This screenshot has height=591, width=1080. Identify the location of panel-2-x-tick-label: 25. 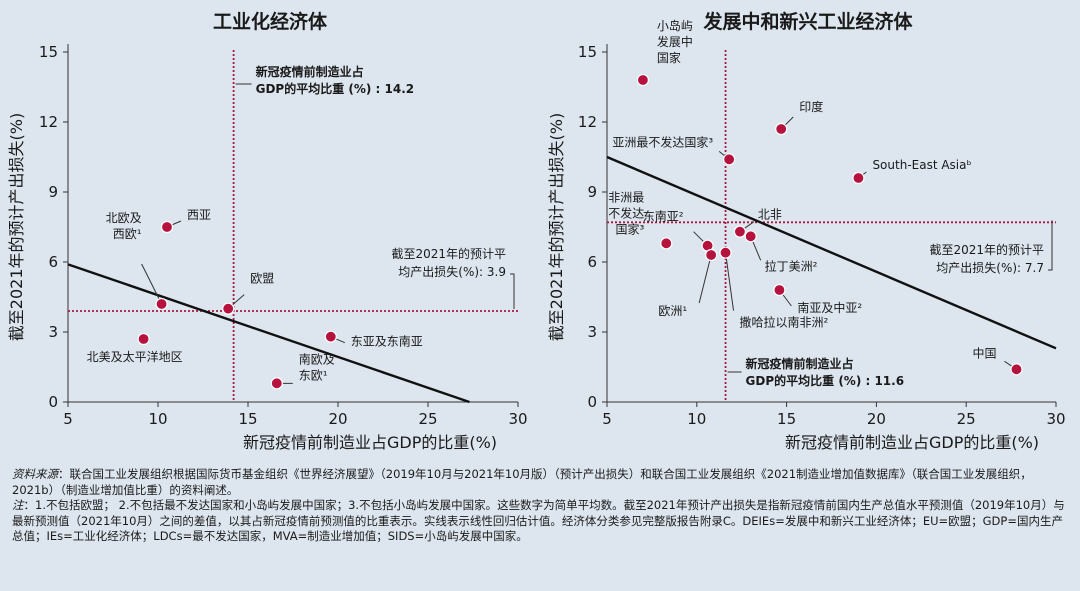
(966, 419).